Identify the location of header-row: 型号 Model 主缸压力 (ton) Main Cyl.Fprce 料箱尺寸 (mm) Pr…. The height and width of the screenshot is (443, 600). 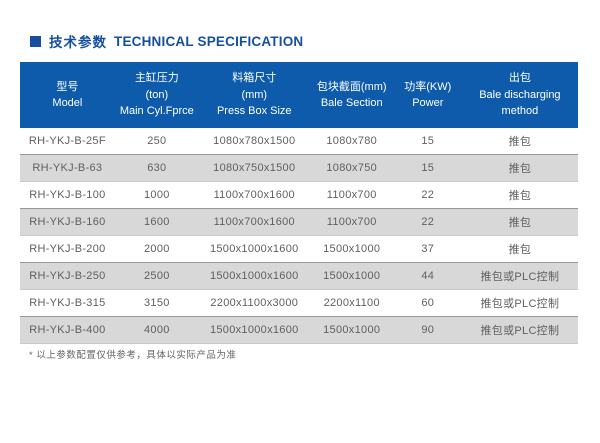
(299, 95).